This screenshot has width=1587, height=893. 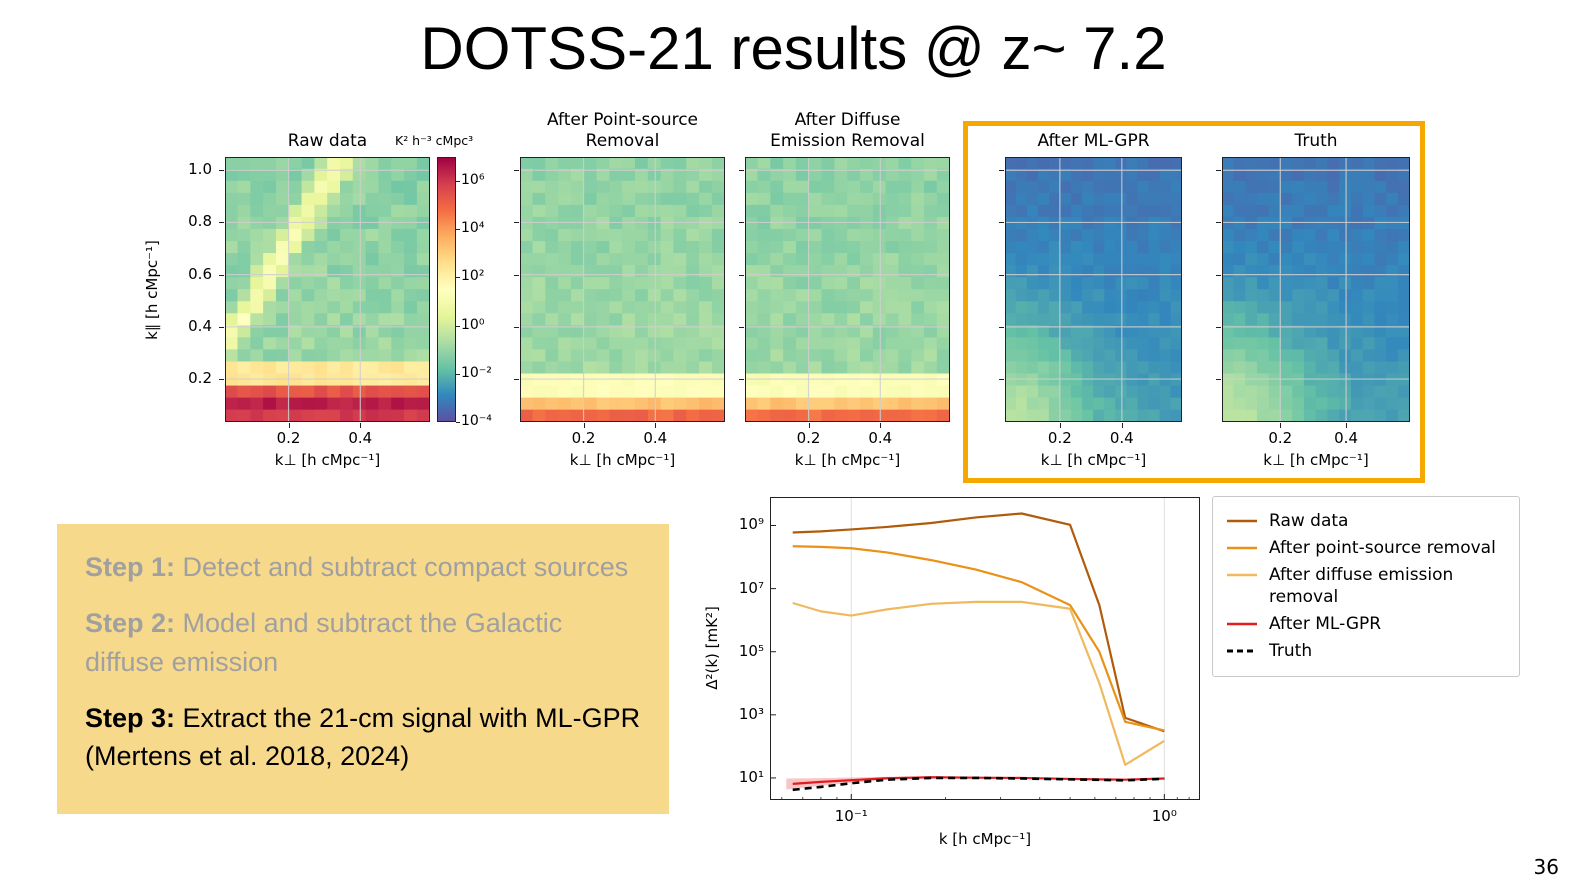 What do you see at coordinates (200, 221) in the screenshot?
I see `kpar-tick-label: 0.8` at bounding box center [200, 221].